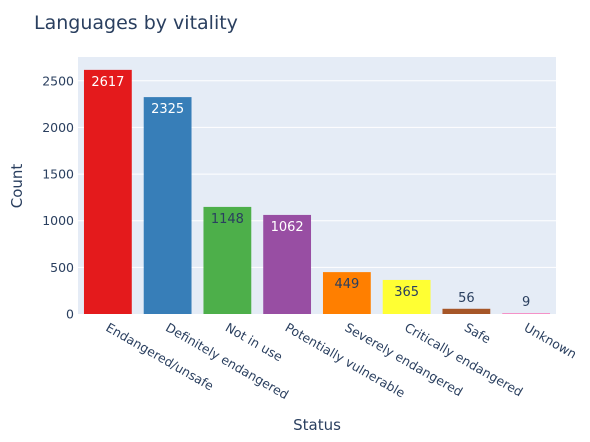 The height and width of the screenshot is (442, 590). Describe the element at coordinates (526, 302) in the screenshot. I see `bar-value-label: 9` at that location.